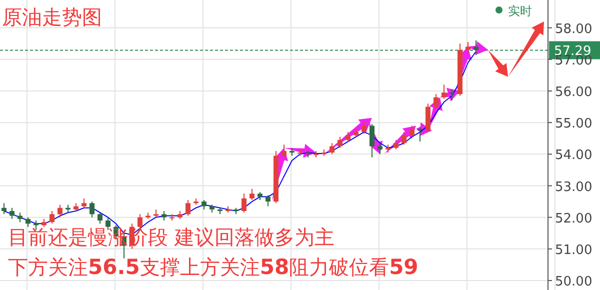 The width and height of the screenshot is (600, 290). I want to click on text: 实时, so click(520, 11).